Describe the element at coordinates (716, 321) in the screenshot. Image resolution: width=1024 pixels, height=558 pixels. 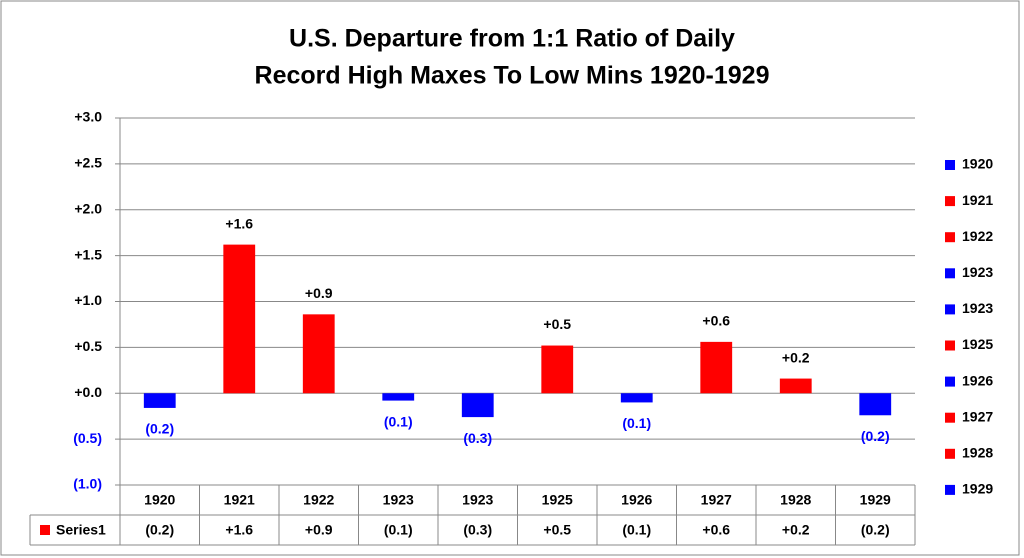
I see `data-label: +0.6` at that location.